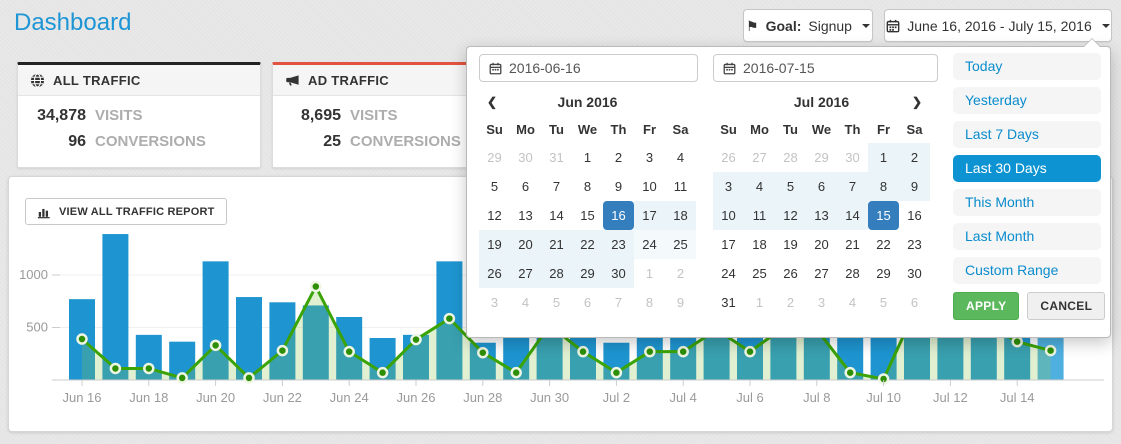  Describe the element at coordinates (808, 25) in the screenshot. I see `goal-selector-button: ⚑ Goal: Signup` at that location.